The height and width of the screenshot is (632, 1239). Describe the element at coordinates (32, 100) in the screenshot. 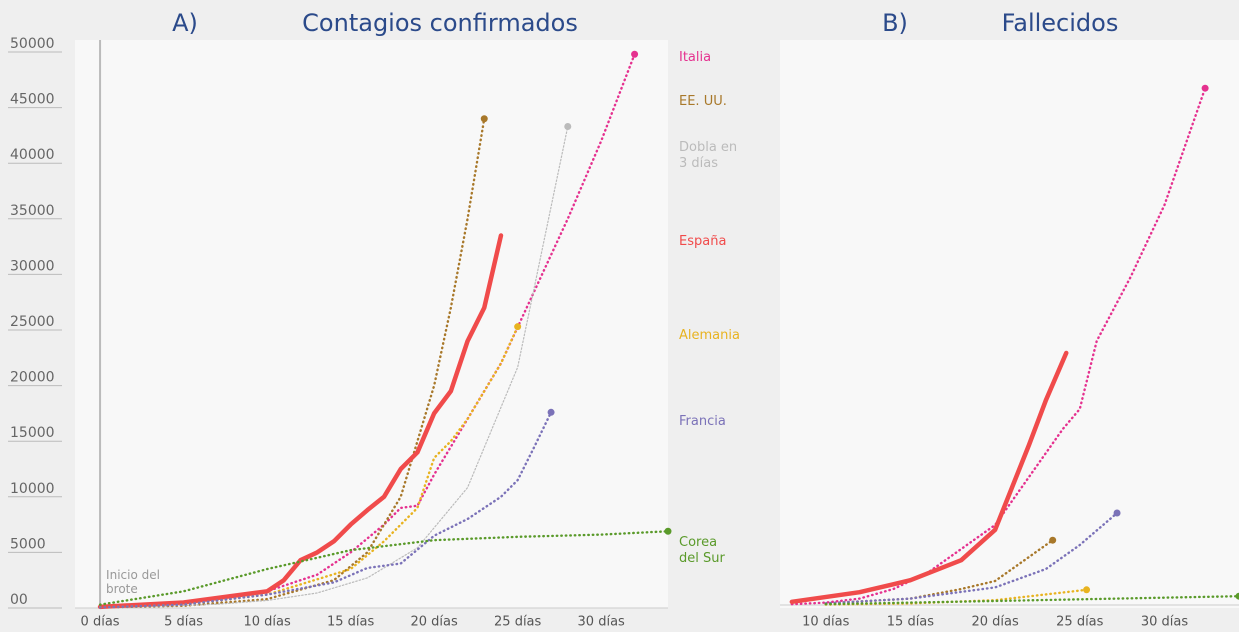

I see `y-tick-label: 45000` at that location.